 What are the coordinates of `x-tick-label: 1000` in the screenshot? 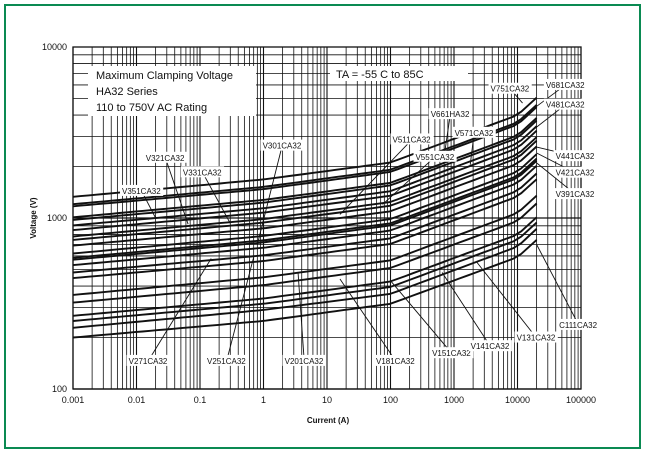 It's located at (454, 400).